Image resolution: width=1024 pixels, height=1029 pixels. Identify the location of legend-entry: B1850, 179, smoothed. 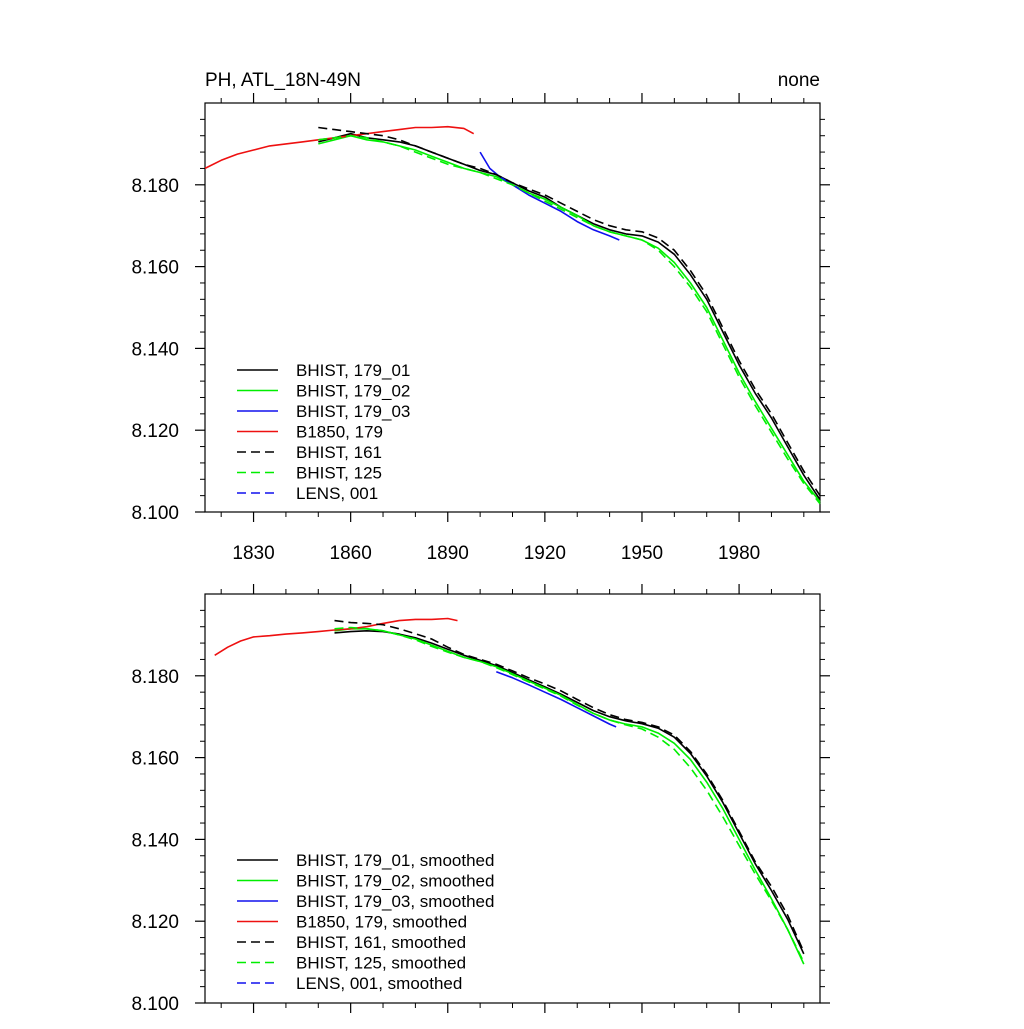
(381, 922).